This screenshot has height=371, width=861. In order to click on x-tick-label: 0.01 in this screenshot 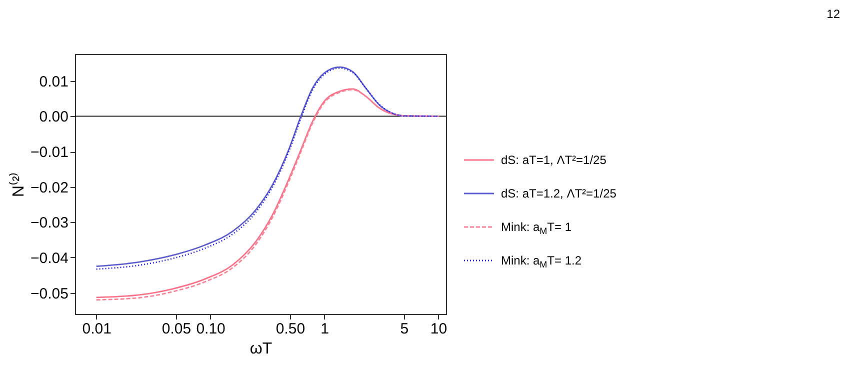, I will do `click(97, 329)`.